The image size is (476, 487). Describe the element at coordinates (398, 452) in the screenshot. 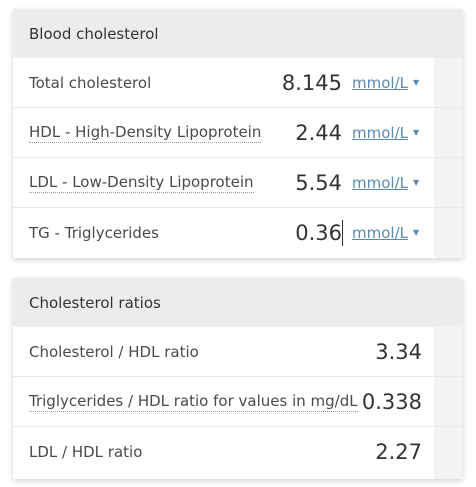

I see `ldl-hdl-ratio-value: 2.27` at that location.